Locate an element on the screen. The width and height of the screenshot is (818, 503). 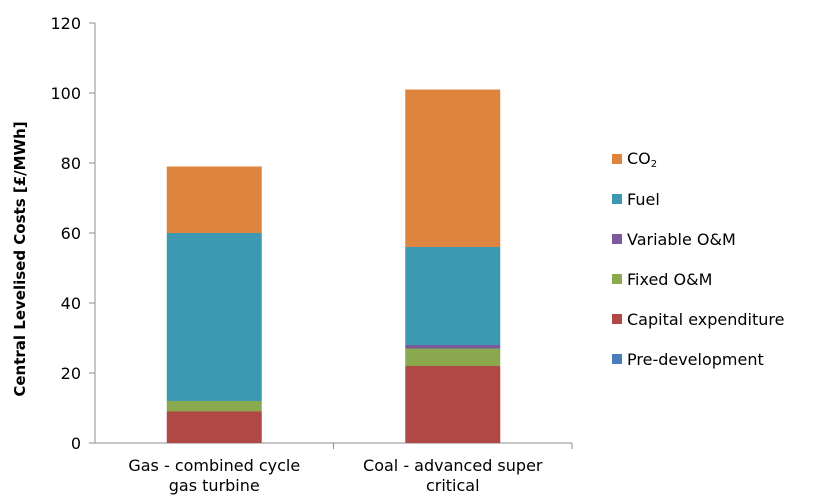
legend-label: Fixed O&M is located at coordinates (670, 279).